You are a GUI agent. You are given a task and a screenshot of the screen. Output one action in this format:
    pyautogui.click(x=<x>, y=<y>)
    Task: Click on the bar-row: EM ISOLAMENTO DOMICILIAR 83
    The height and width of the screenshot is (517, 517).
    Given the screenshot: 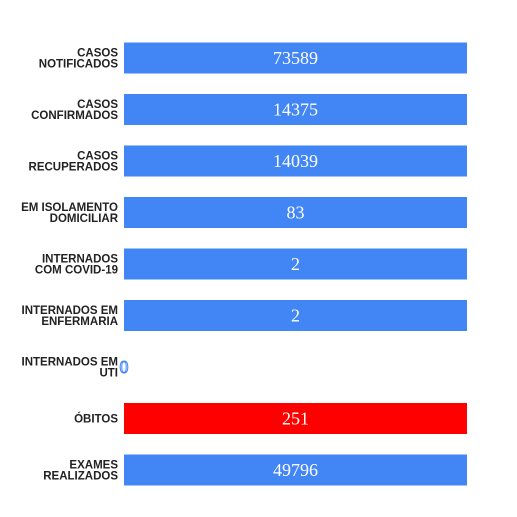 What is the action you would take?
    pyautogui.click(x=244, y=212)
    